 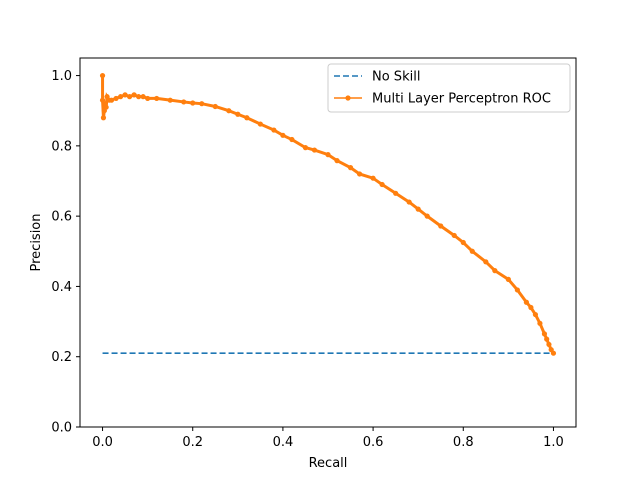 What do you see at coordinates (328, 438) in the screenshot?
I see `x-axis-ticks: 0.0 0.2 0.4 0.6 0.8 1.0` at bounding box center [328, 438].